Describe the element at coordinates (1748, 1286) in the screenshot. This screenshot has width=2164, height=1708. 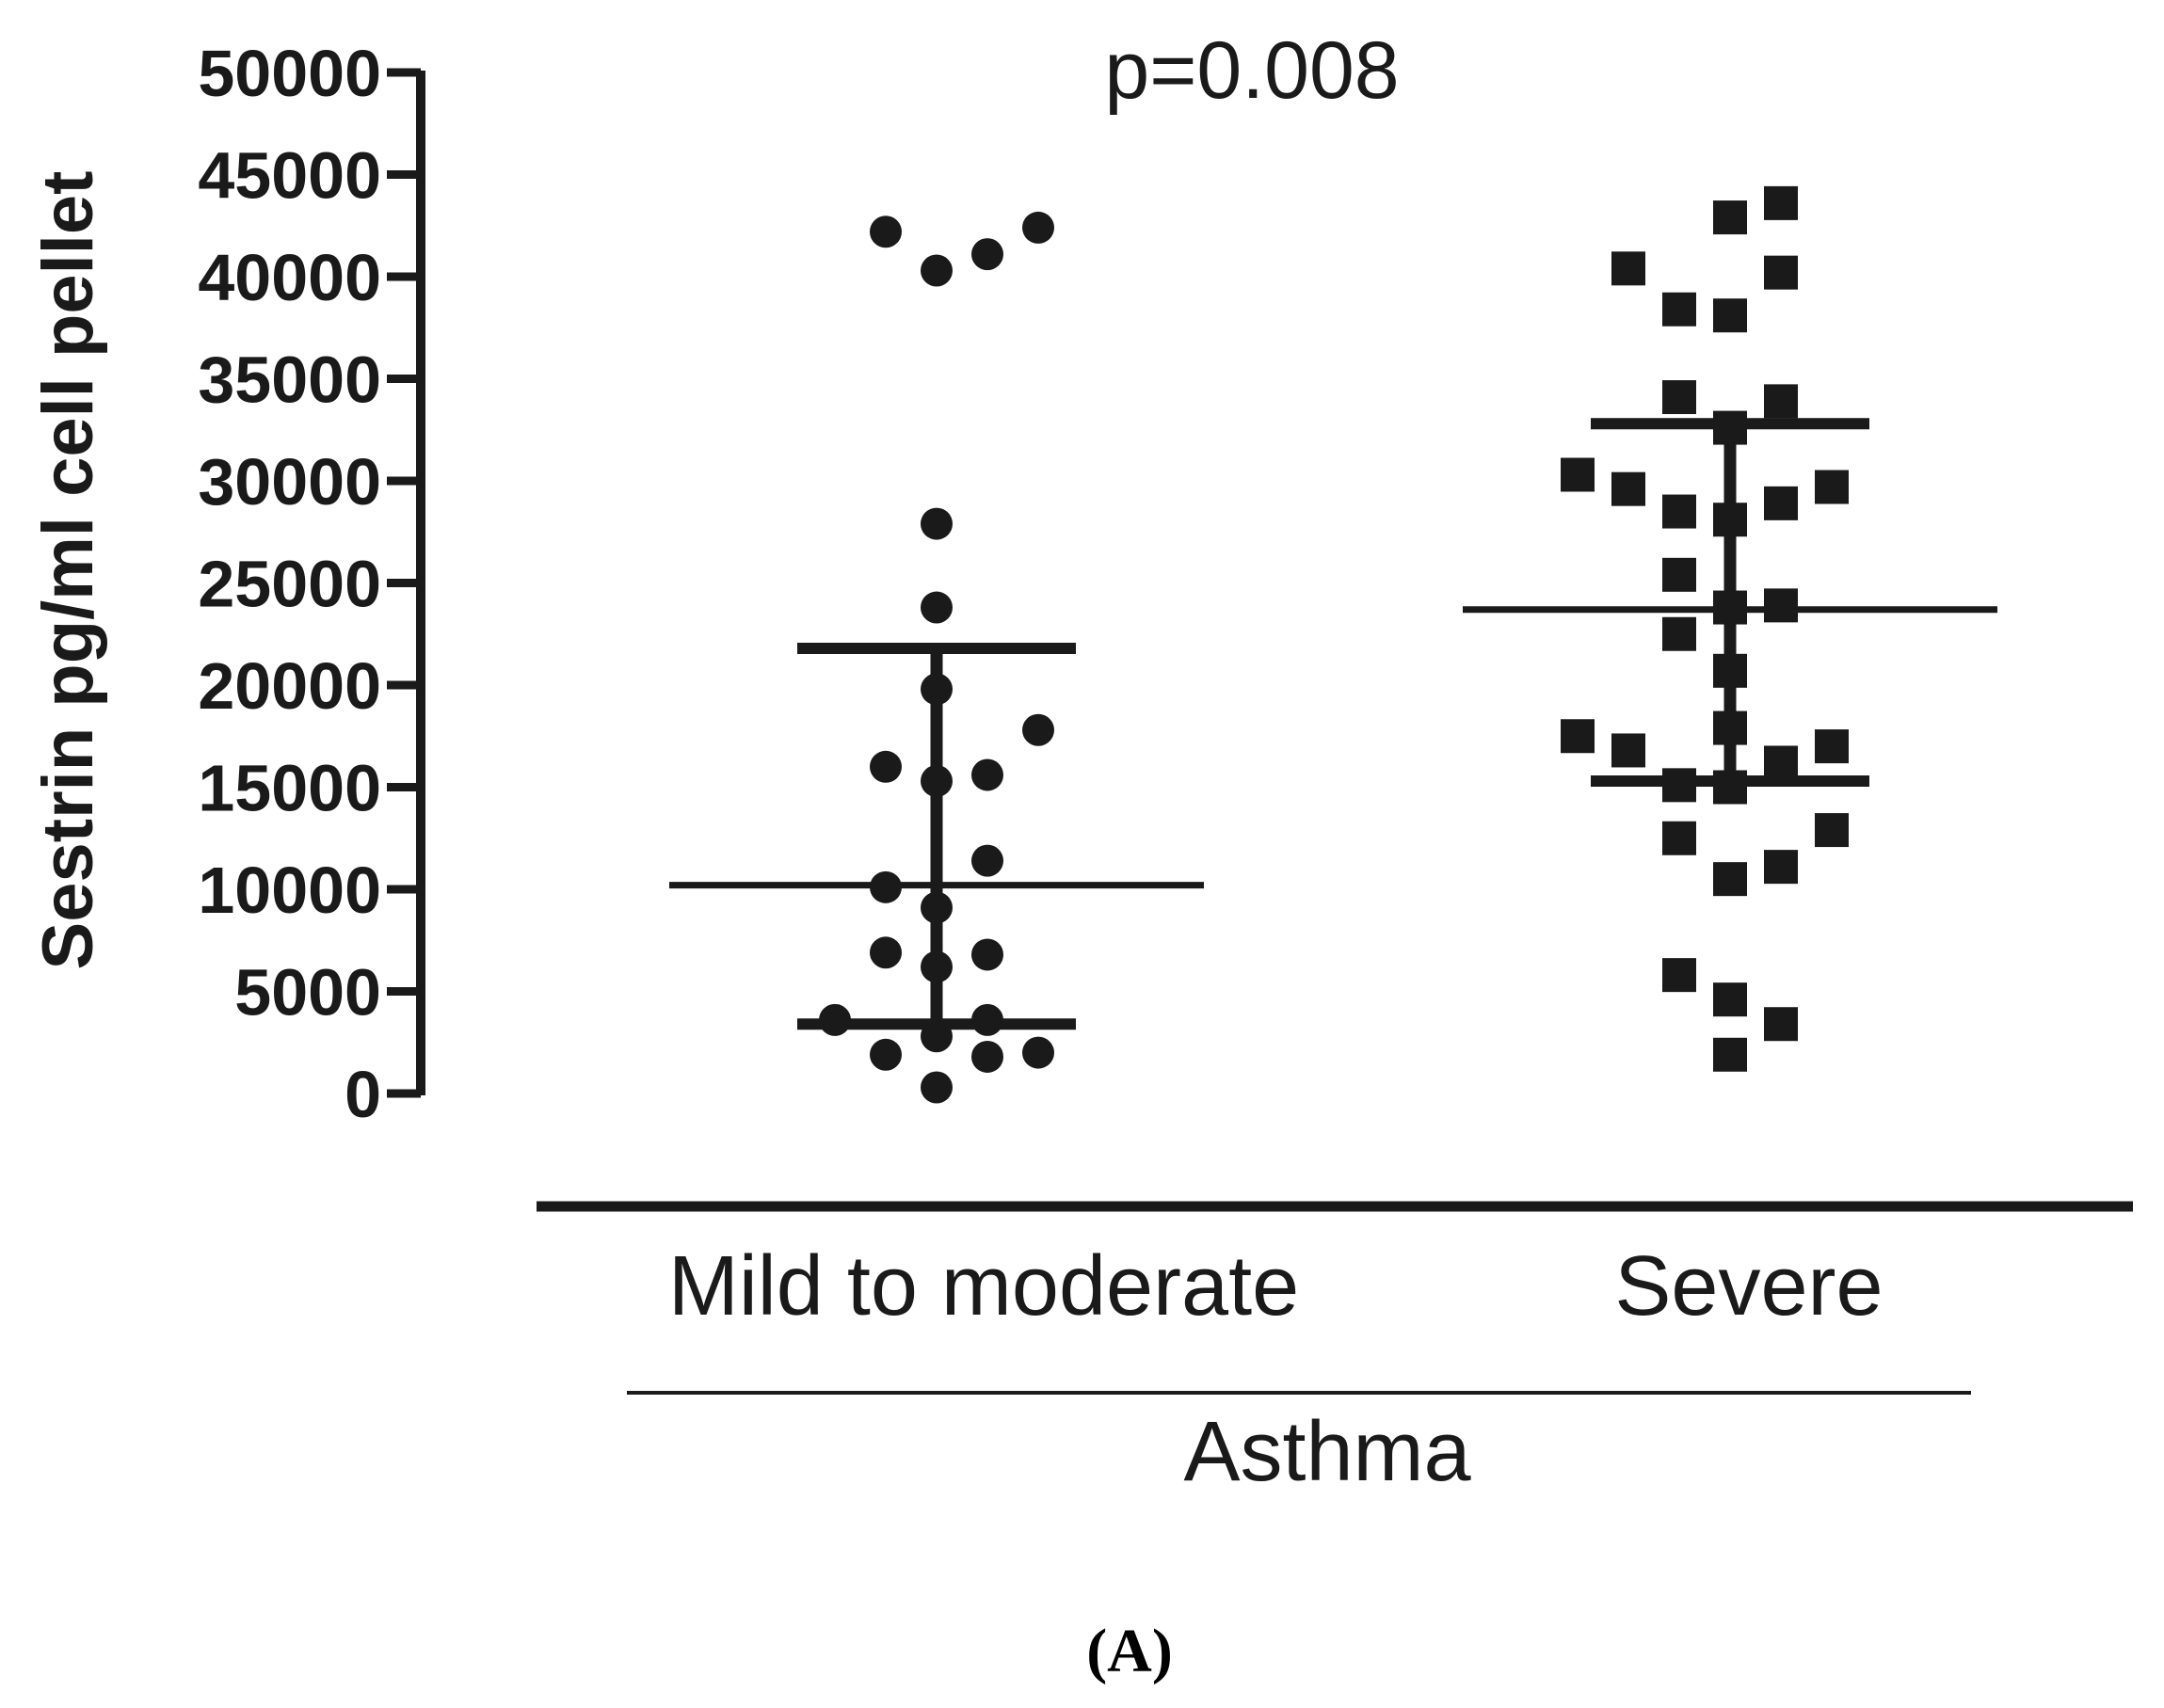
I see `category-label-severe: Severe` at that location.